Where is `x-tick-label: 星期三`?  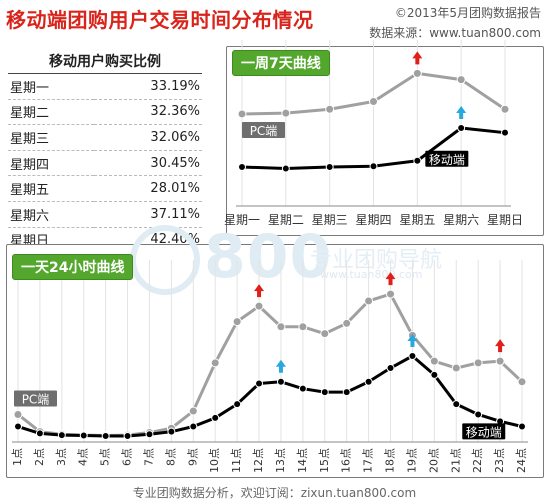
x-tick-label: 星期三 is located at coordinates (330, 220).